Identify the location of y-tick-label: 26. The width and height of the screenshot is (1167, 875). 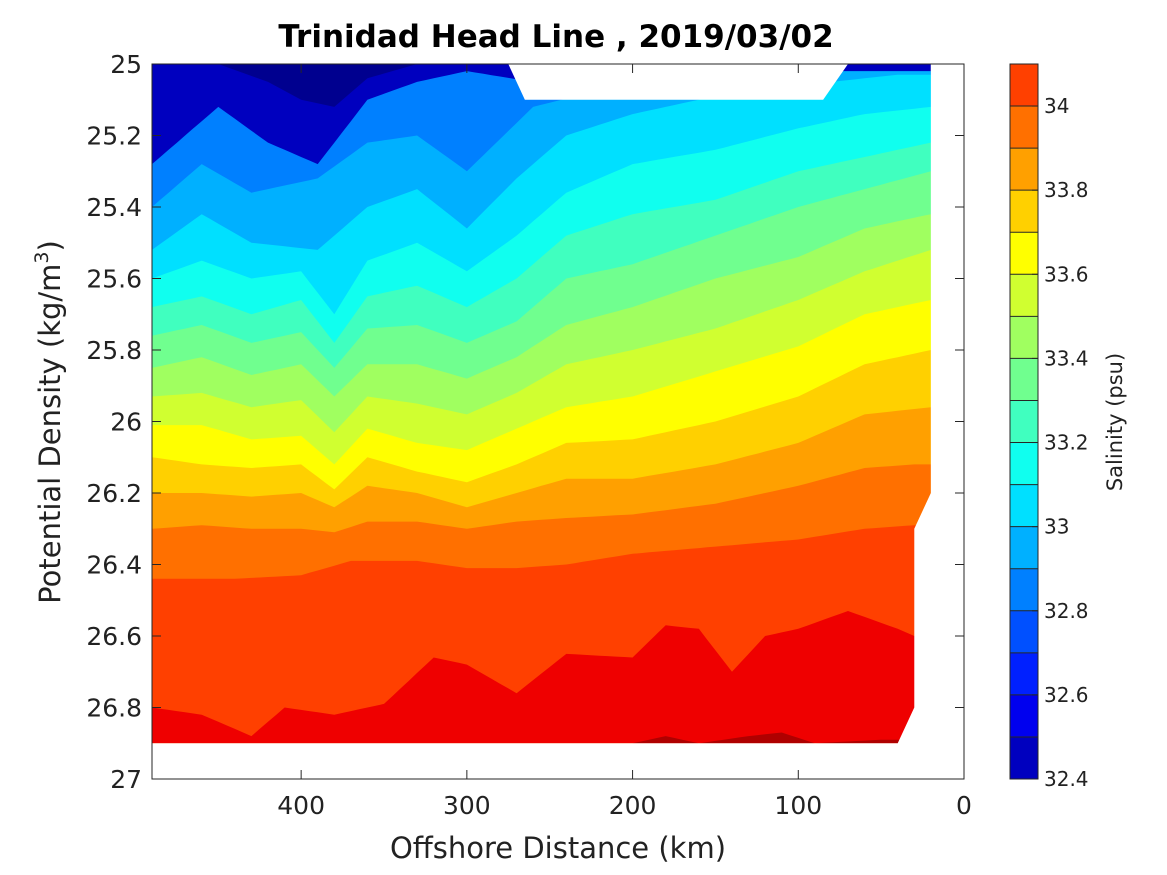
(126, 422).